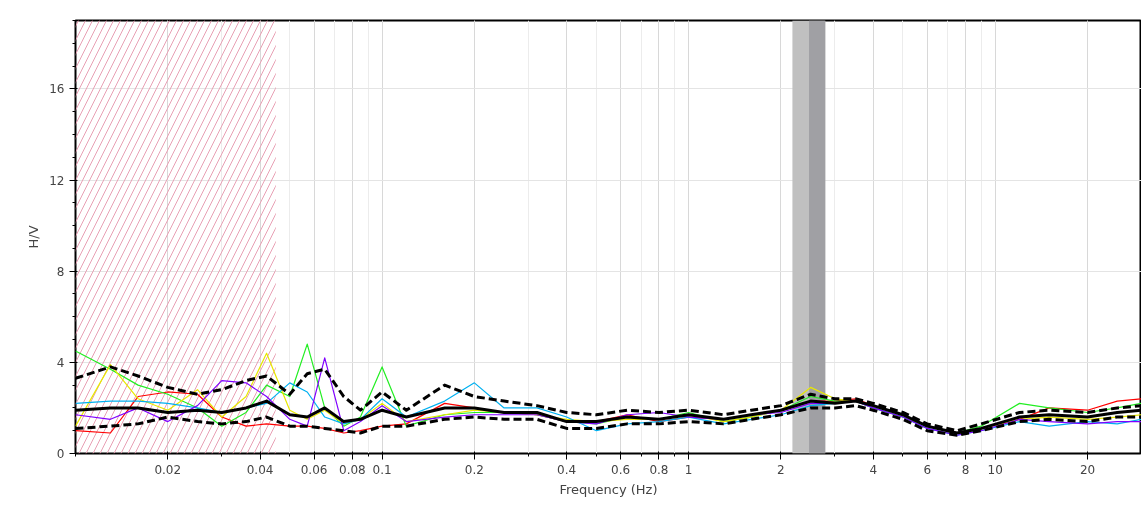 Image resolution: width=1141 pixels, height=519 pixels. Describe the element at coordinates (965, 469) in the screenshot. I see `x-tick-label: 8` at that location.